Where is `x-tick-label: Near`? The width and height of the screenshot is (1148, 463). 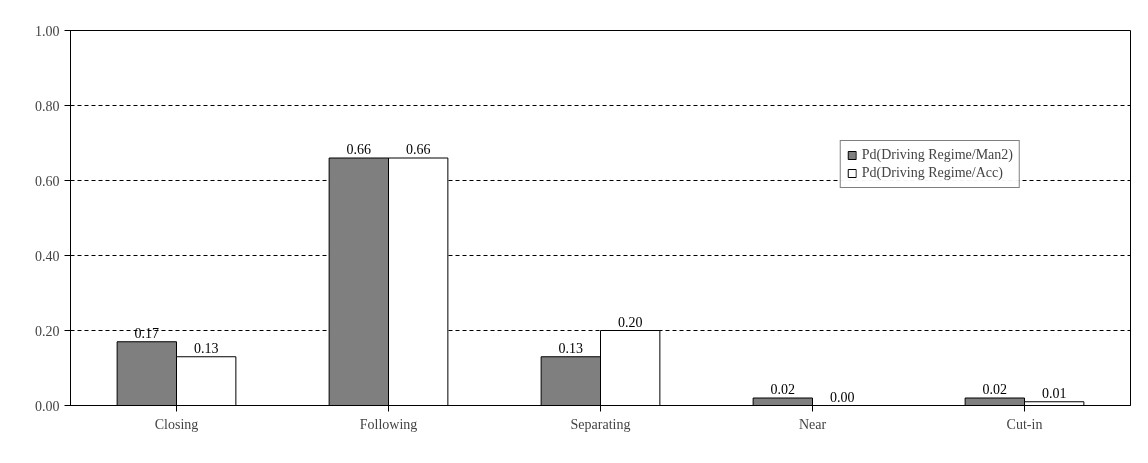 x-tick-label: Near is located at coordinates (812, 424).